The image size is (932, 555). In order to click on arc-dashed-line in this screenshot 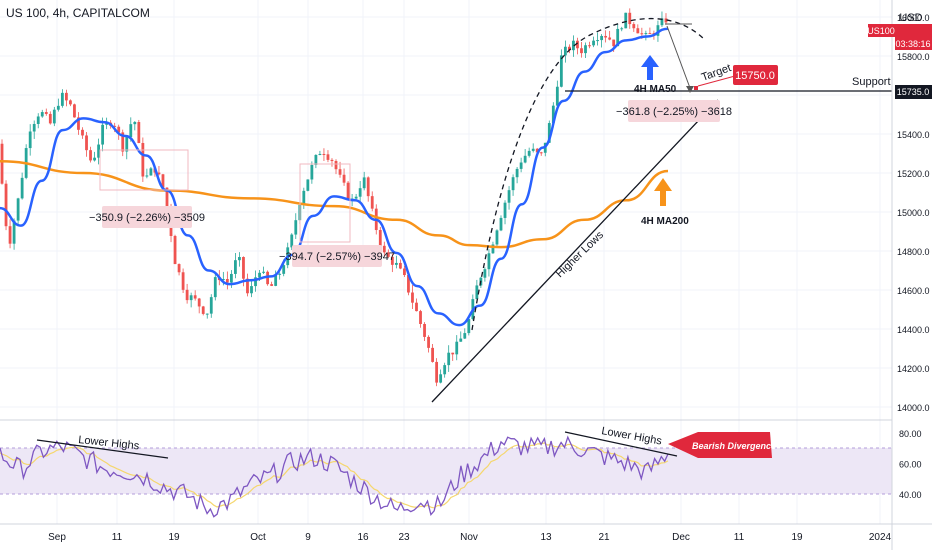, I will do `click(588, 174)`.